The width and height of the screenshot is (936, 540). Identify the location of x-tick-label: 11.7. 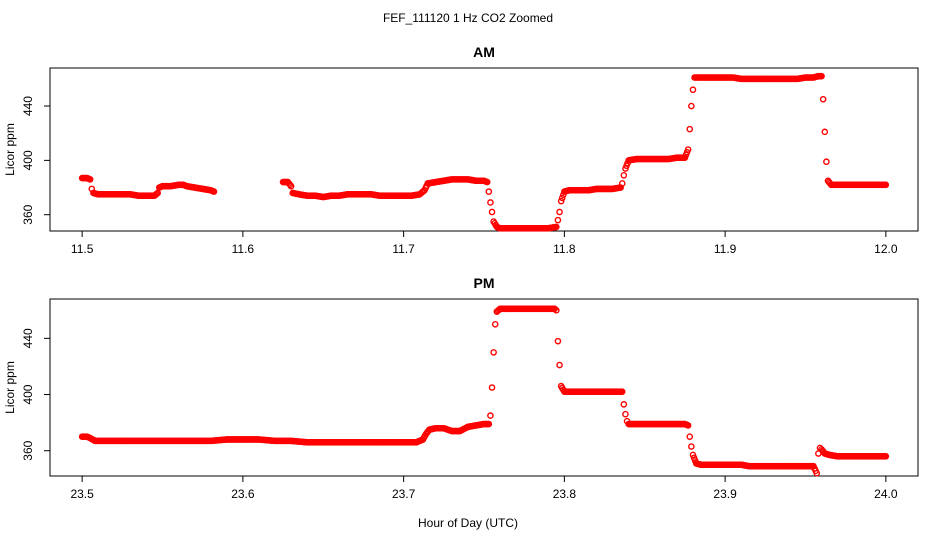
(403, 249).